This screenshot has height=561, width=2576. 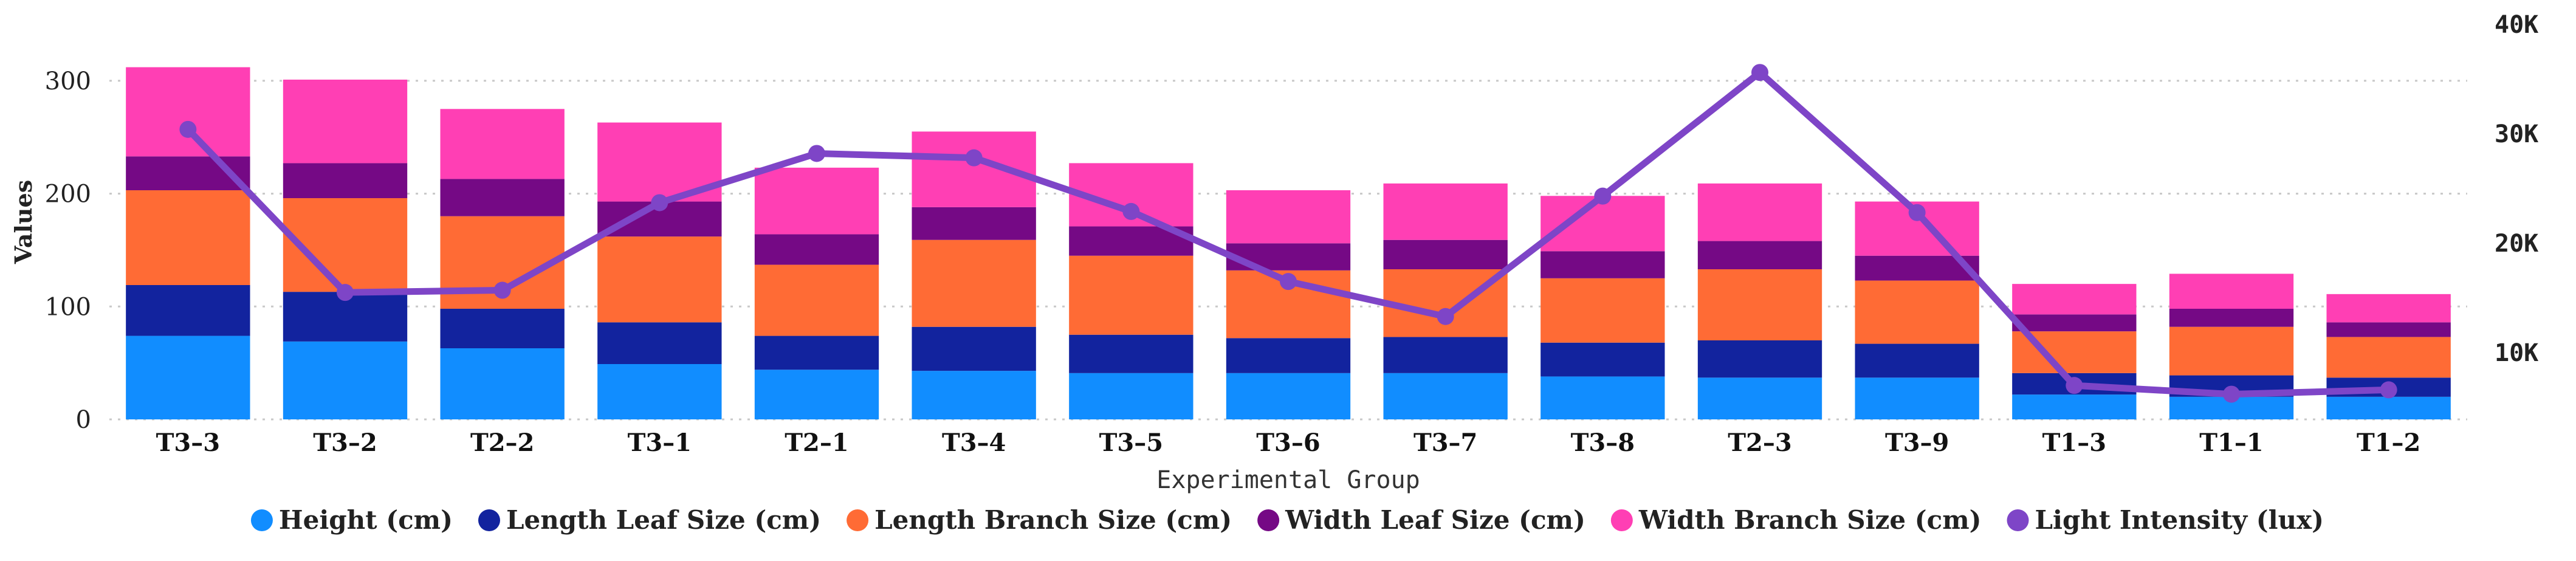 What do you see at coordinates (1603, 442) in the screenshot?
I see `x-tick-label: T3–8` at bounding box center [1603, 442].